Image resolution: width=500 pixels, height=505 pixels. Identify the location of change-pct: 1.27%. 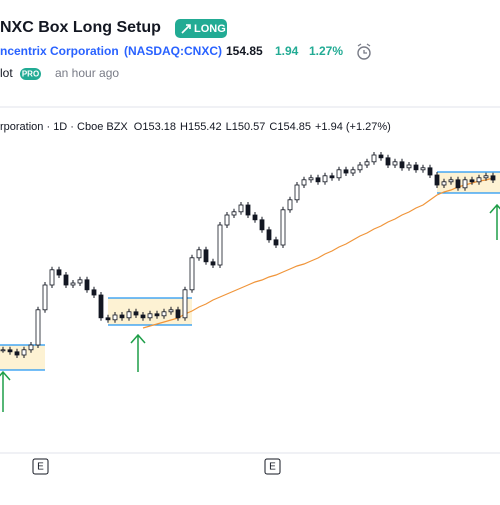
(326, 51).